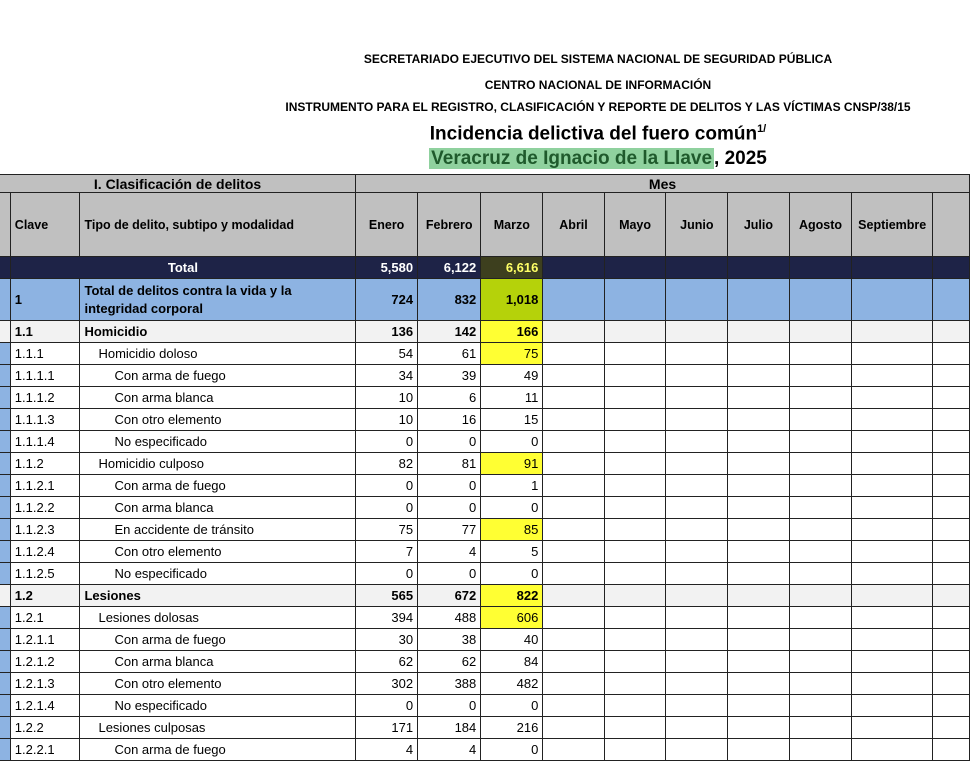  Describe the element at coordinates (449, 639) in the screenshot. I see `value-febrero: 38` at that location.